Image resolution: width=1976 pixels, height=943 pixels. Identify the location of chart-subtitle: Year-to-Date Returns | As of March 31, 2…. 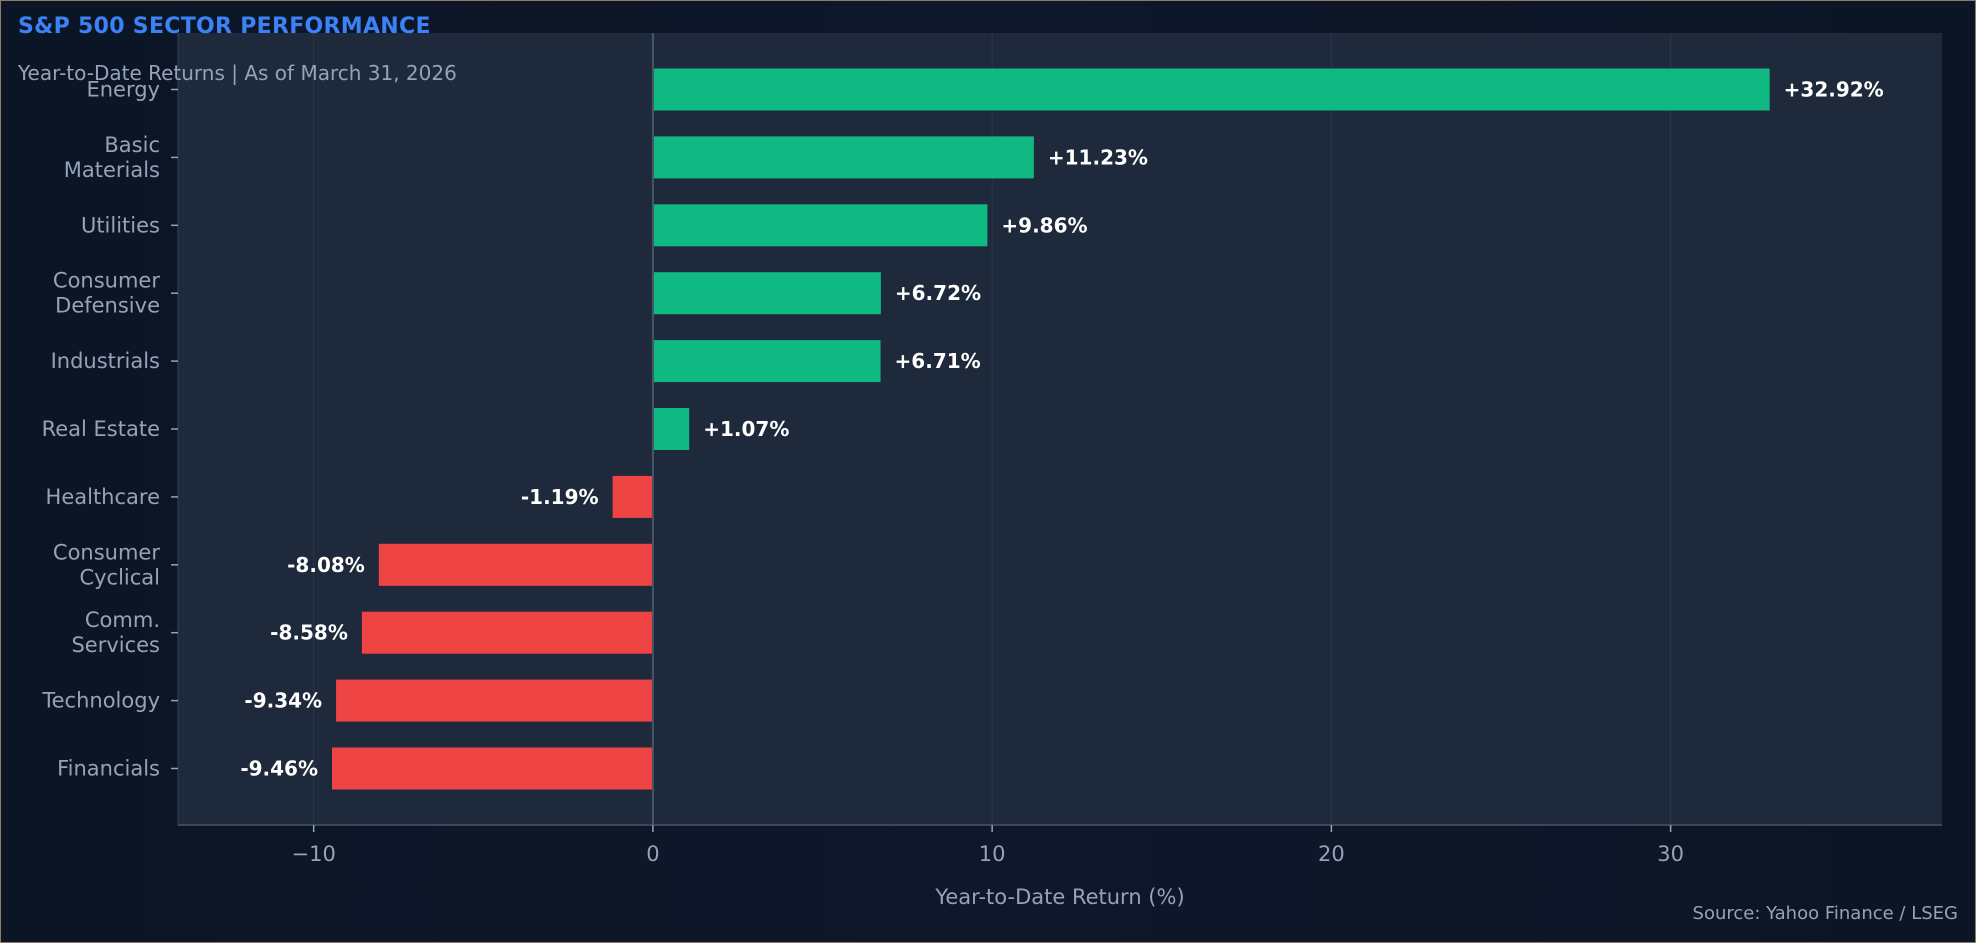
(237, 73).